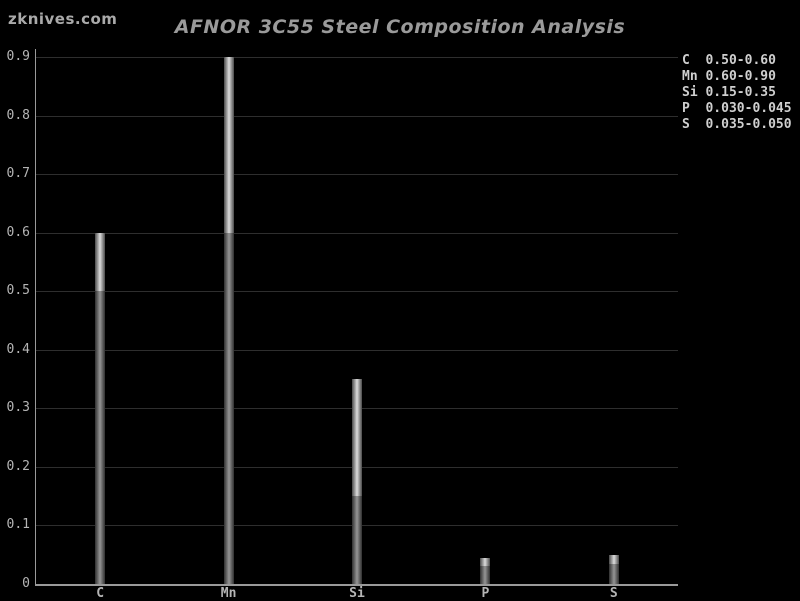 Image resolution: width=800 pixels, height=601 pixels. Describe the element at coordinates (15, 320) in the screenshot. I see `y-axis-tick-labels: 0 0.1 0.2 0.3 0.4 0.5 0.6 0.7 0.8 0.9` at that location.